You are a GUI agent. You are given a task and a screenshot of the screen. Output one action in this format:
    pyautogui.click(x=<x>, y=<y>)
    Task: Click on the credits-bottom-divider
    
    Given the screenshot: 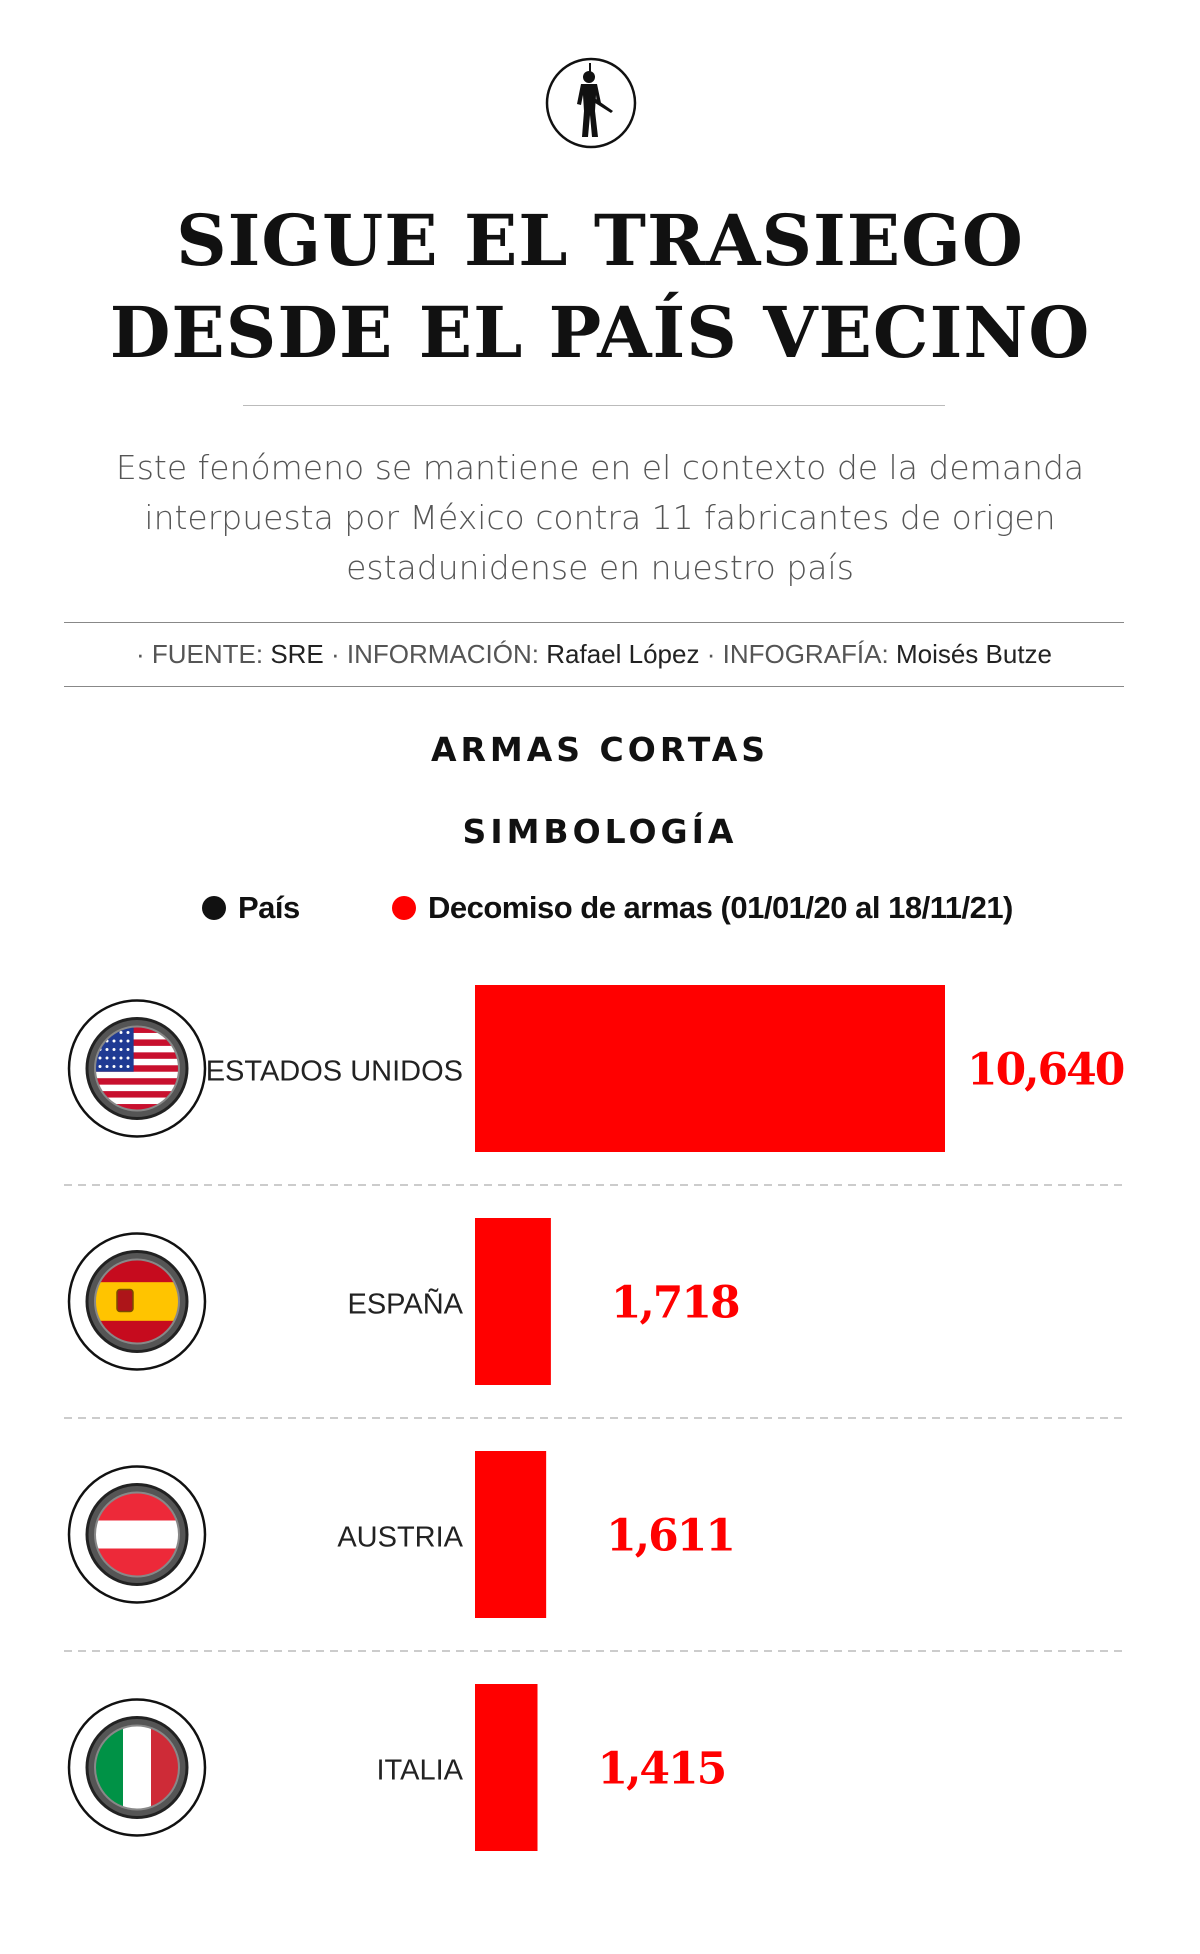 What is the action you would take?
    pyautogui.click(x=594, y=686)
    